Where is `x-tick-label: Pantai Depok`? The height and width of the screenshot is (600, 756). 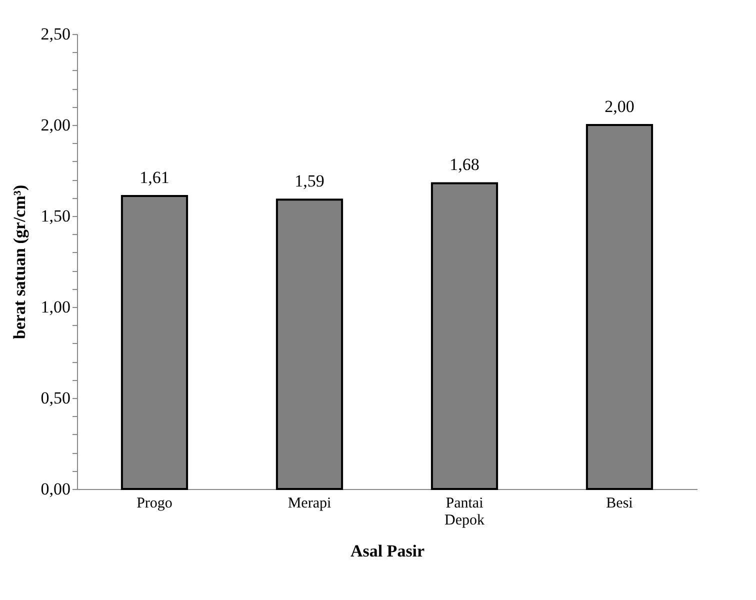
x-tick-label: Pantai Depok is located at coordinates (464, 512).